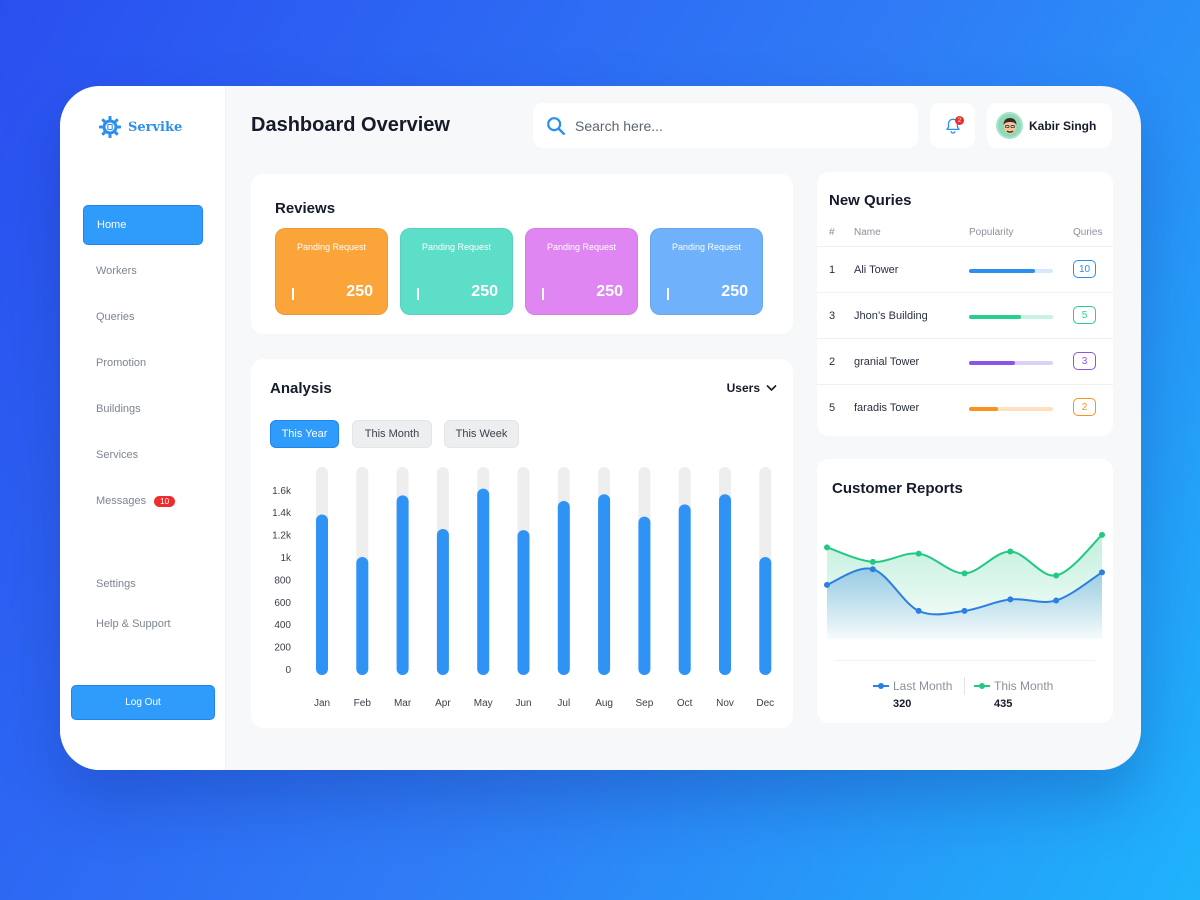 The height and width of the screenshot is (900, 1200). I want to click on legend-this-month: This Month, so click(1013, 686).